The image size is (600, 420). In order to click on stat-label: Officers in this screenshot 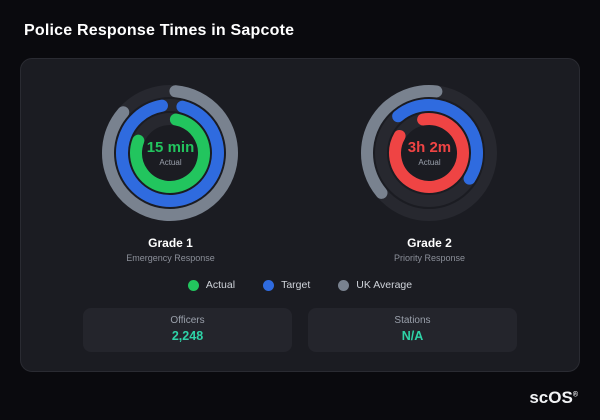, I will do `click(187, 320)`.